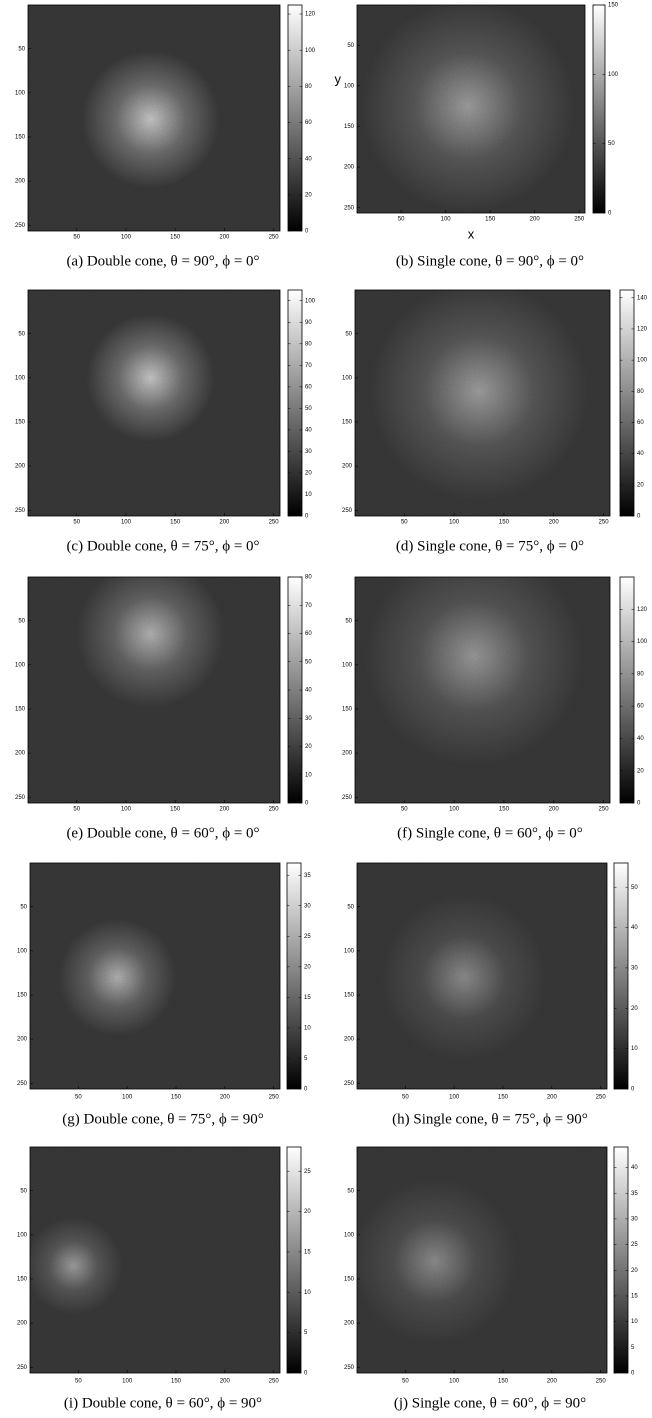  What do you see at coordinates (613, 6) in the screenshot?
I see `colorbar-tick-label: 150` at bounding box center [613, 6].